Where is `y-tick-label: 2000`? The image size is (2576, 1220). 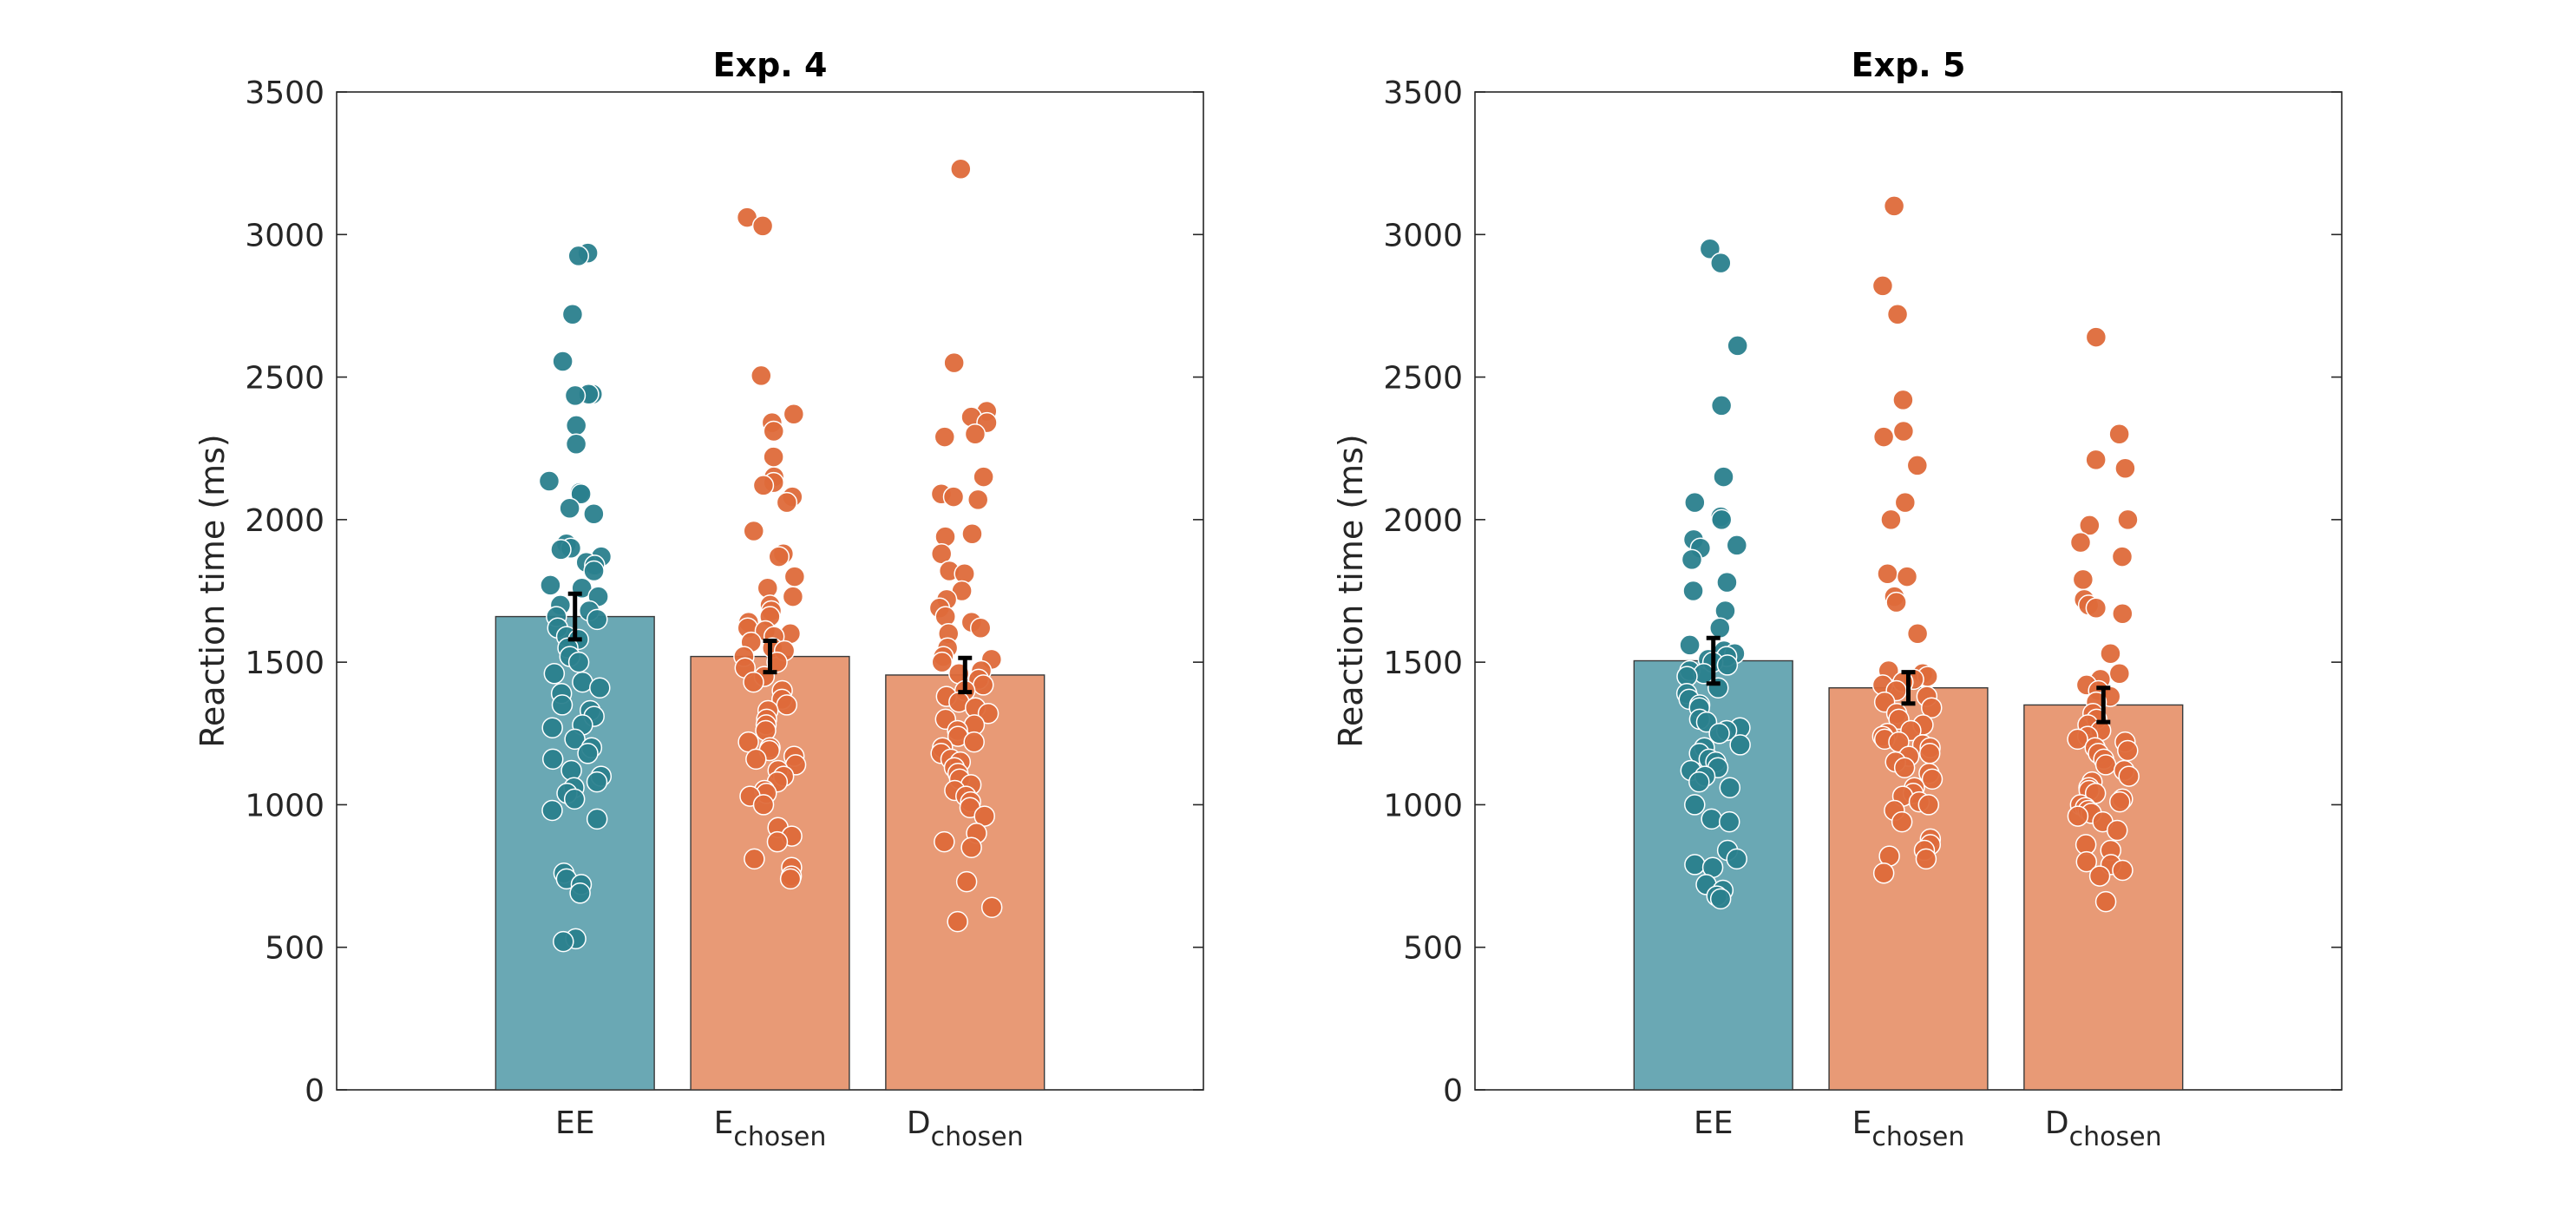 y-tick-label: 2000 is located at coordinates (1423, 521).